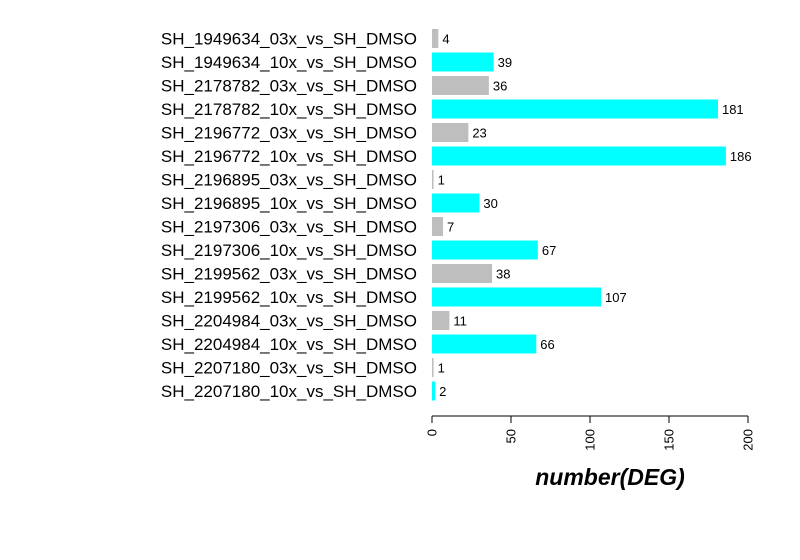  I want to click on x-axis-title: number(DEG), so click(610, 477).